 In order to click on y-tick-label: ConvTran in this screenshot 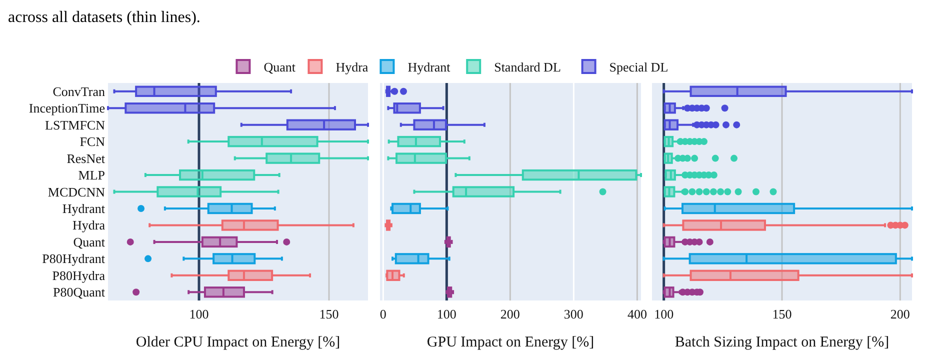, I will do `click(79, 91)`.